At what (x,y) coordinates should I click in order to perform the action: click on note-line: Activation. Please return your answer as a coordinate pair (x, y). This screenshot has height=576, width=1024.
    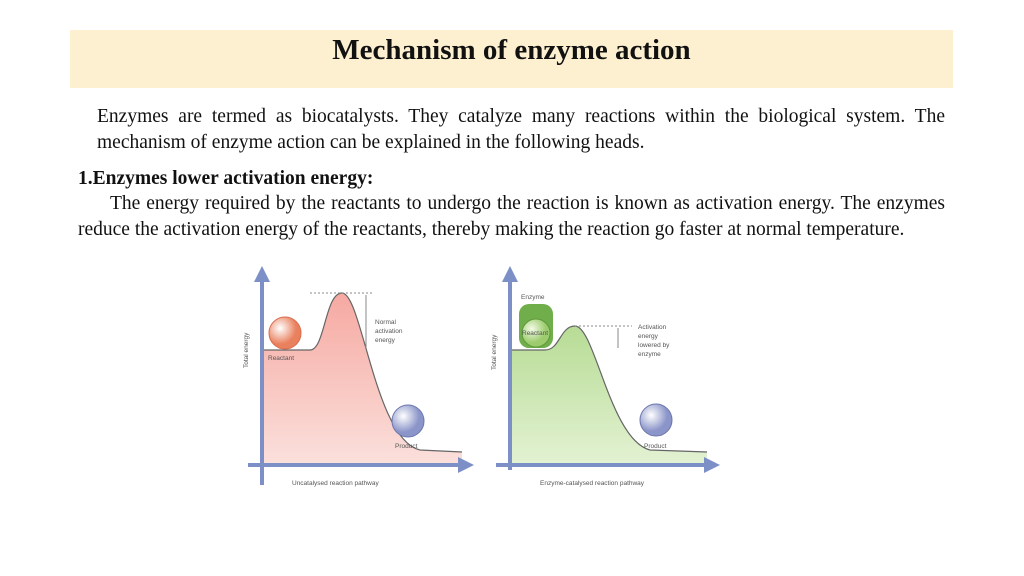
    Looking at the image, I should click on (652, 327).